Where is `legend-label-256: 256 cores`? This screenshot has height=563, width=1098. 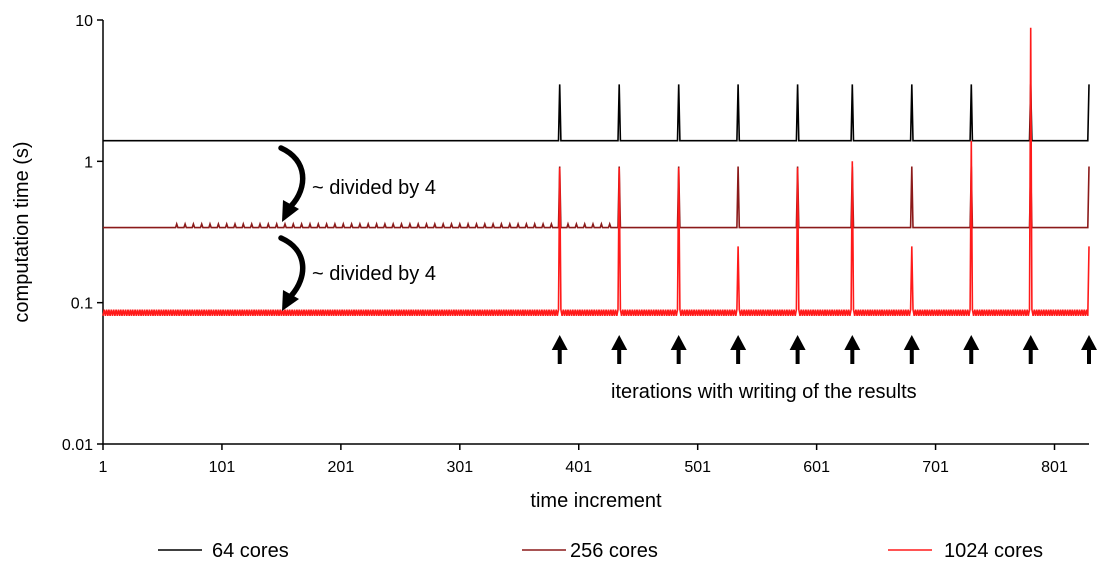
legend-label-256: 256 cores is located at coordinates (614, 551).